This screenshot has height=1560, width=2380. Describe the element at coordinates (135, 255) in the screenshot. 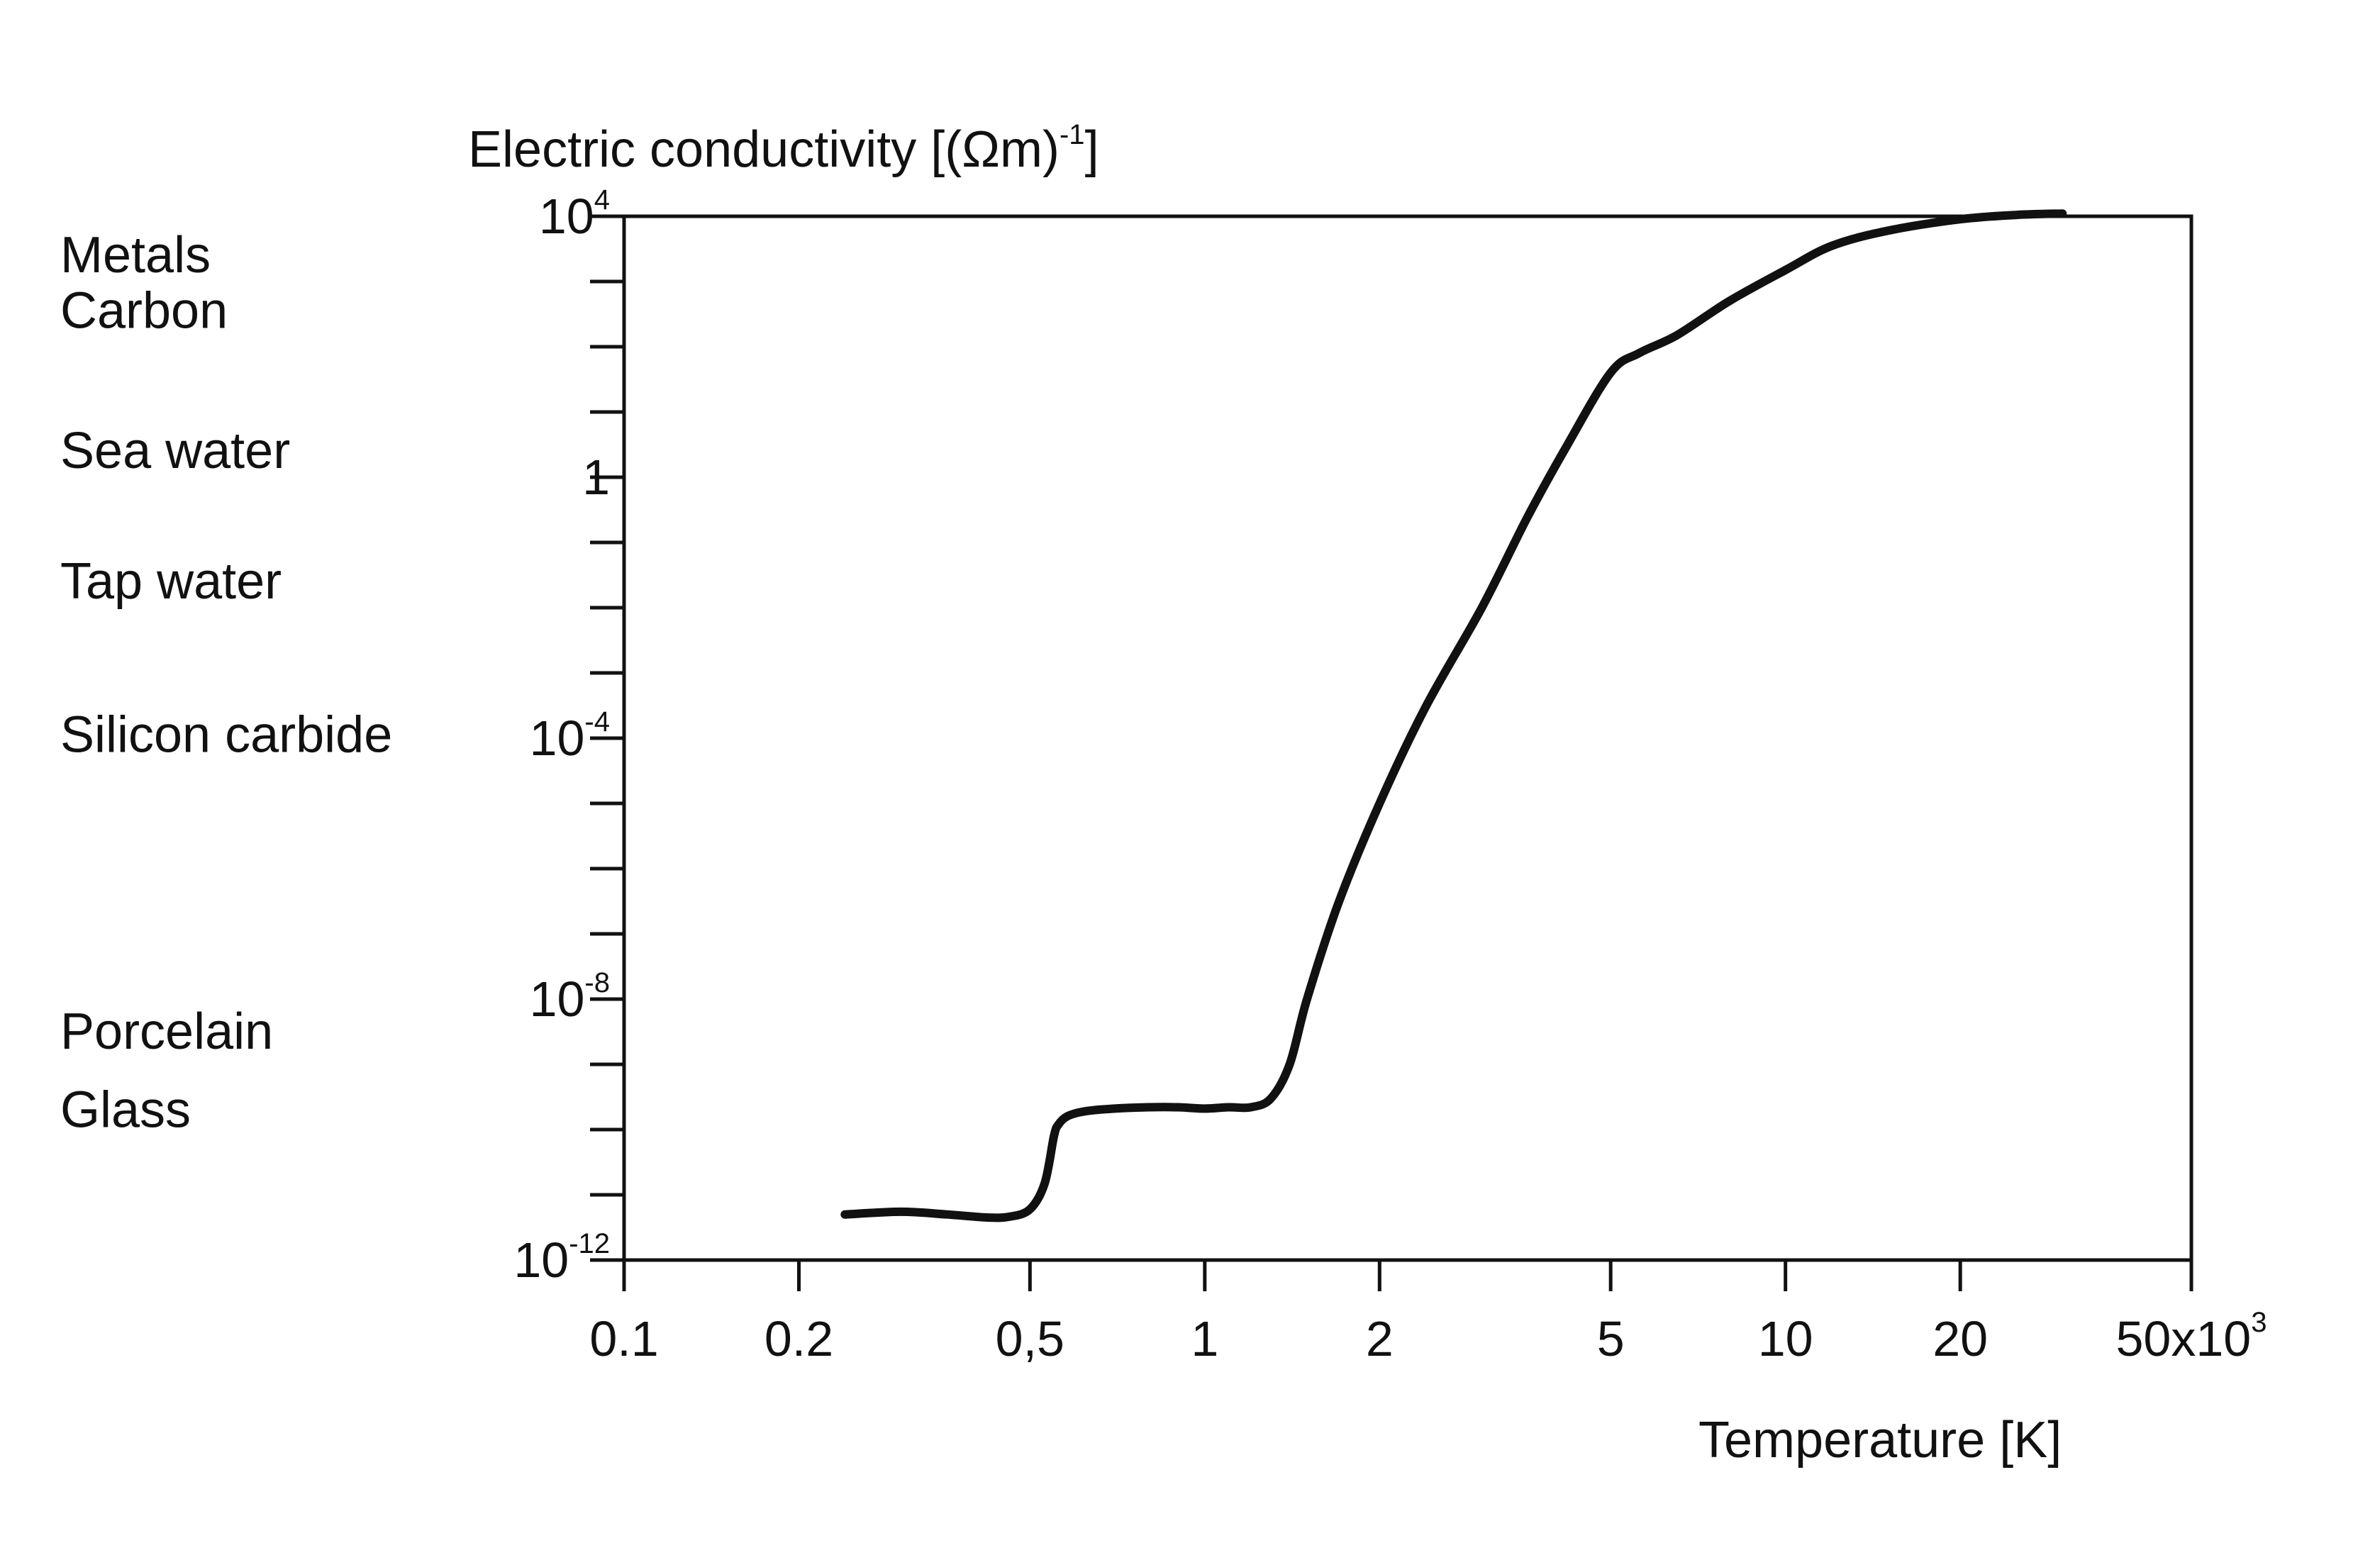

I see `material-label: Metals` at that location.